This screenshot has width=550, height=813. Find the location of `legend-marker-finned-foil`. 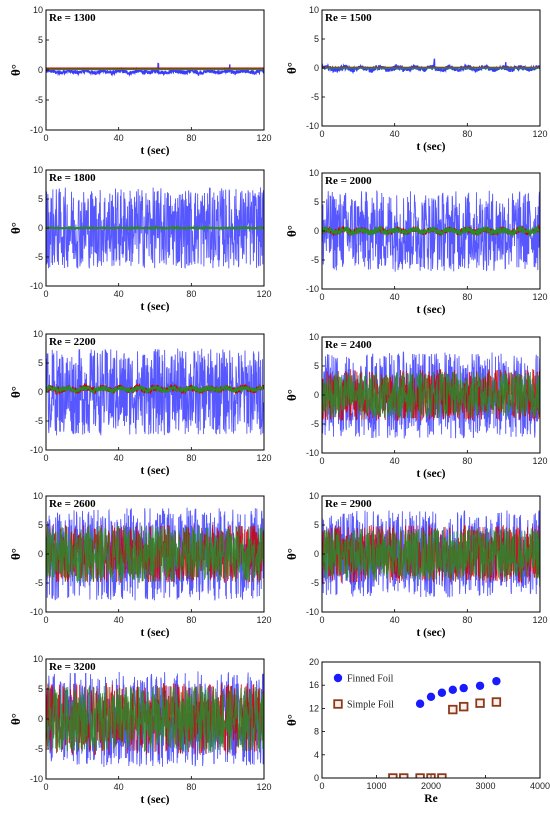

legend-marker-finned-foil is located at coordinates (338, 678).